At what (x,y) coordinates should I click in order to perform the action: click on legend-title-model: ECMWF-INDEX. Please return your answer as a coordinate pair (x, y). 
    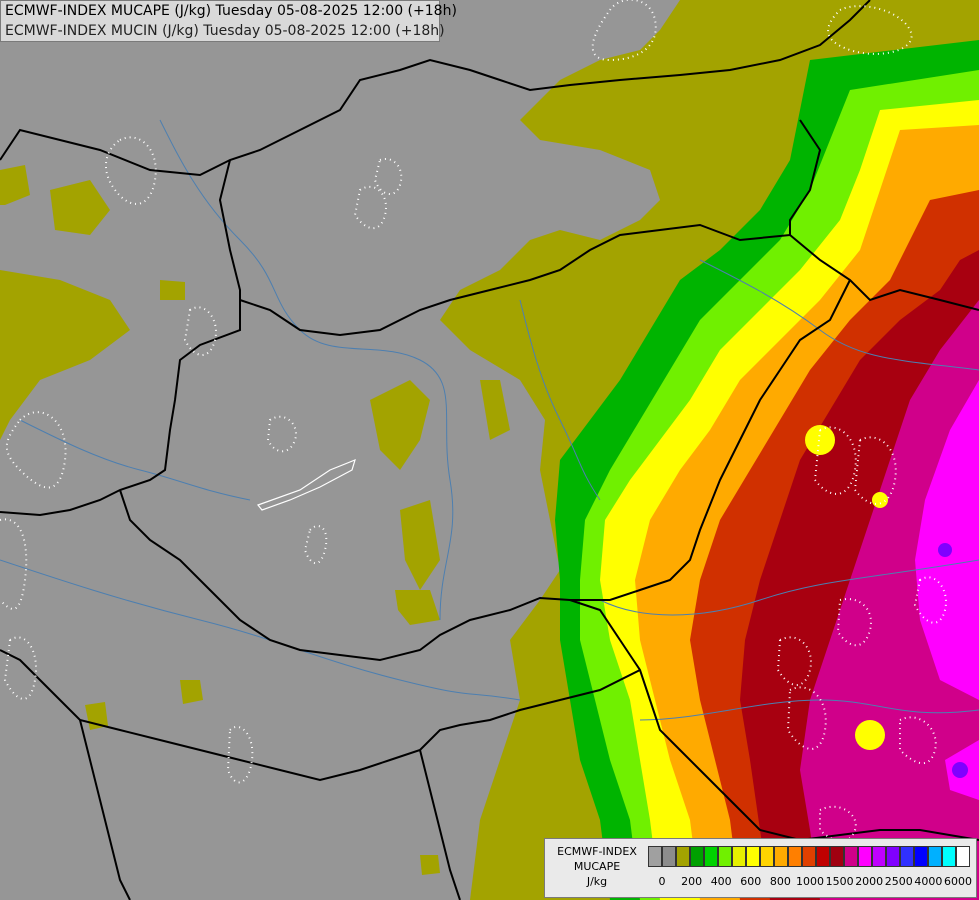
    Looking at the image, I should click on (597, 851).